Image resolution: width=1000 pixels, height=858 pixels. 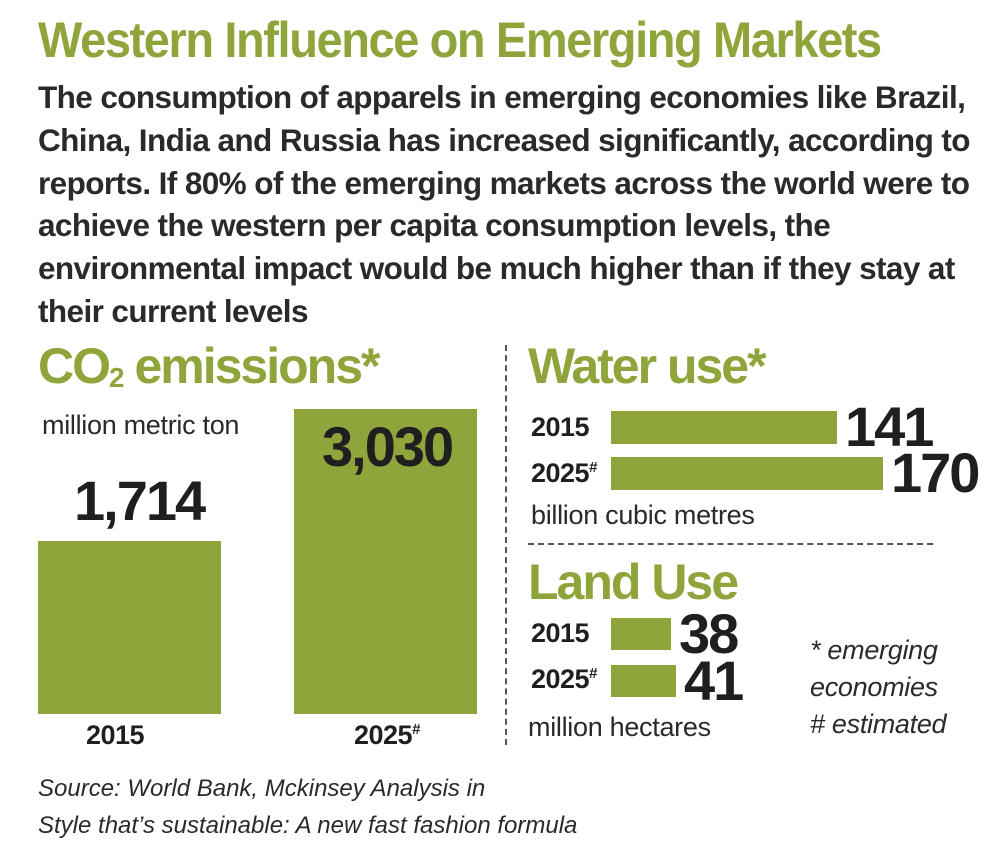 I want to click on land-category-2025: 2025#, so click(x=564, y=679).